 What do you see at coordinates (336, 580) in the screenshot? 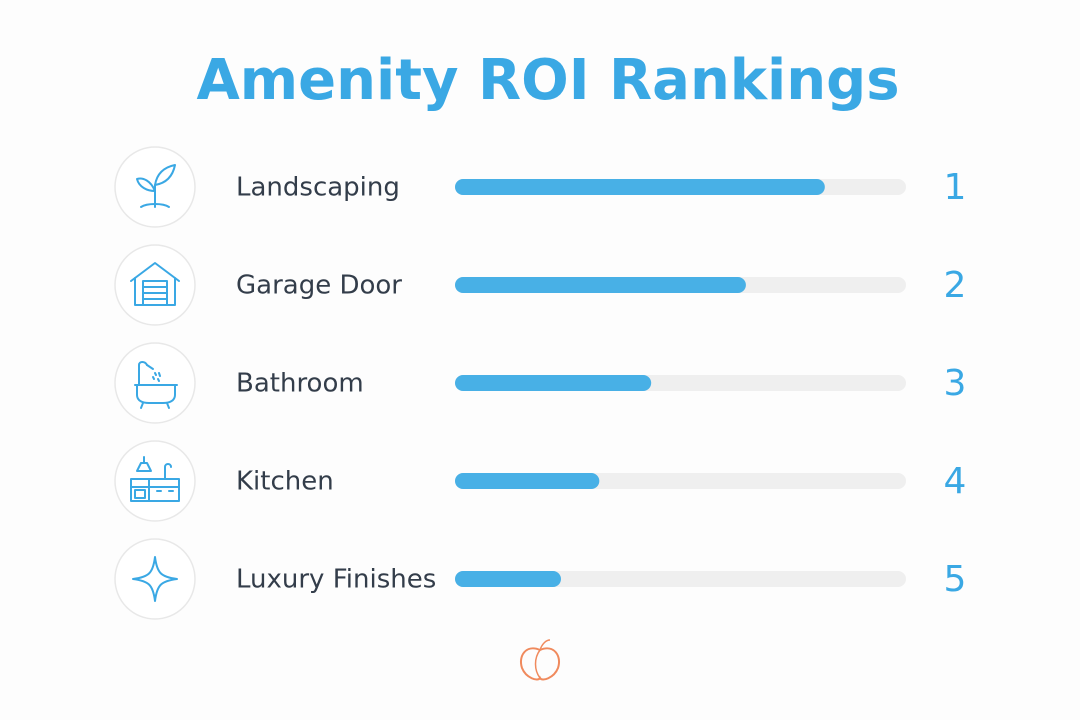
I see `category-label: Luxury Finishes` at bounding box center [336, 580].